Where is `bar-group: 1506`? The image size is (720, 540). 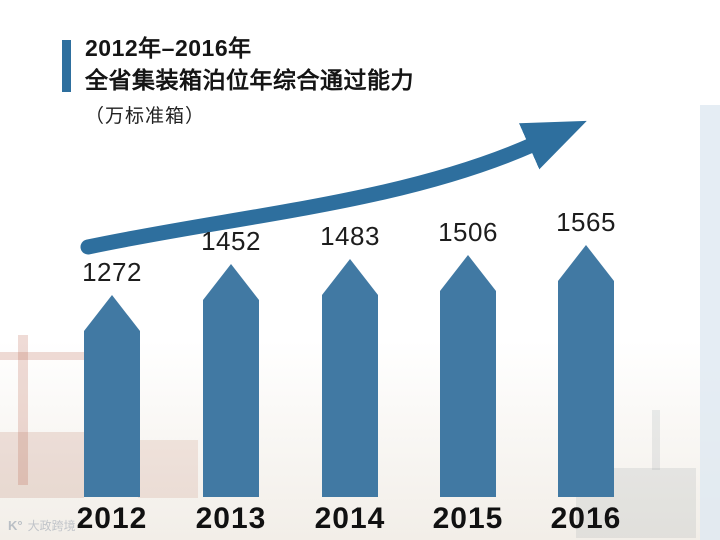
bar-group: 1506 is located at coordinates (468, 357).